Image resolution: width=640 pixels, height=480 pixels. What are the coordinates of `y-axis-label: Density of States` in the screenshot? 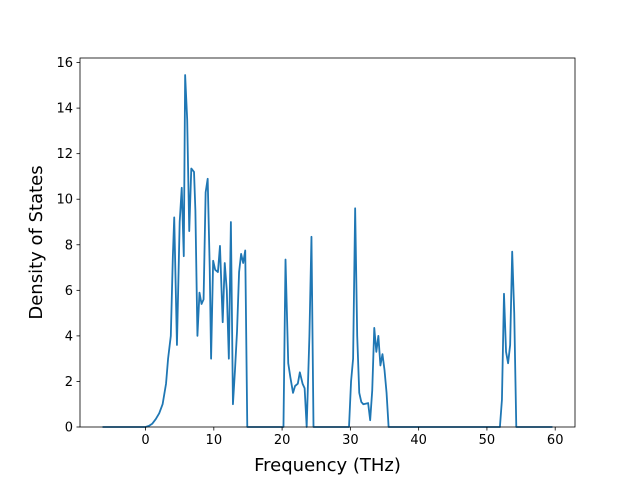 It's located at (36, 242).